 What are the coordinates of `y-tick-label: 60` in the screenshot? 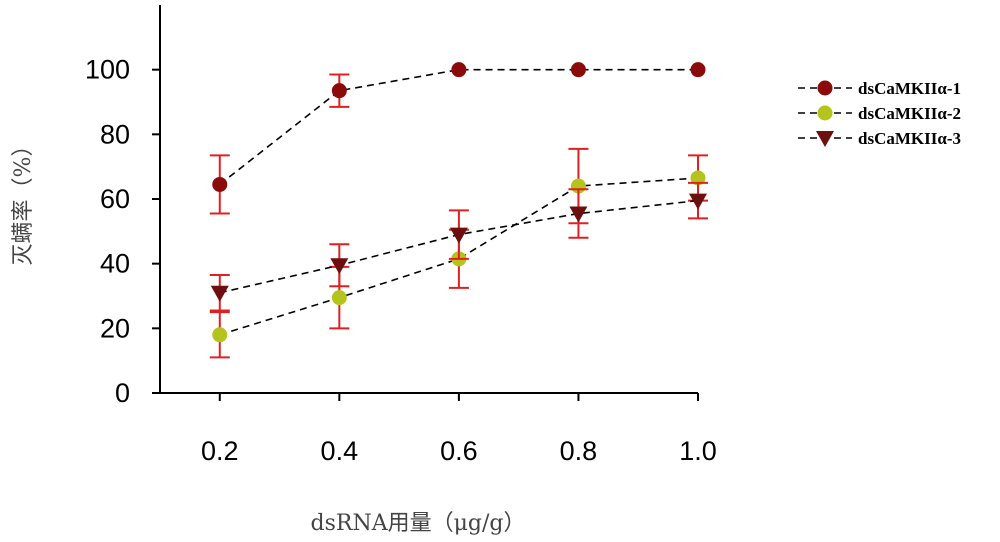 It's located at (115, 199).